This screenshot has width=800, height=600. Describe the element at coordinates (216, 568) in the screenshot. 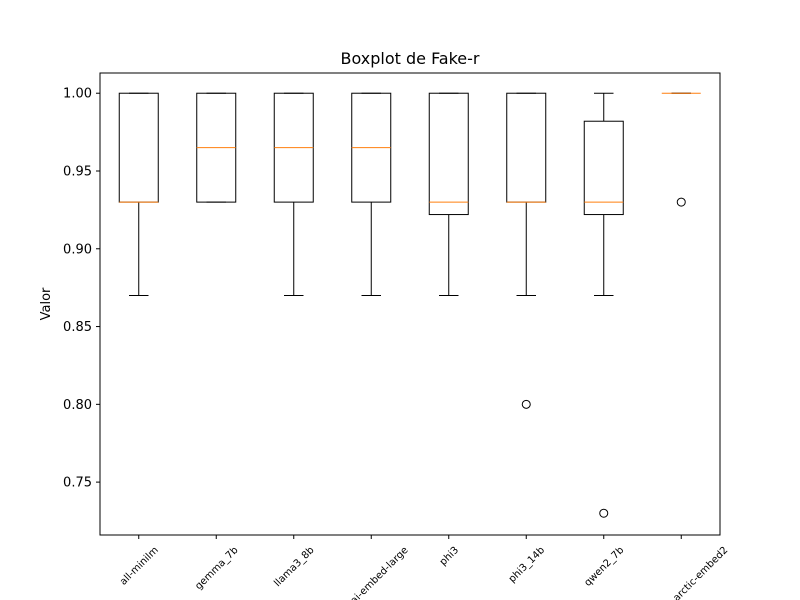

I see `x-tick-label: gemma_7b` at that location.